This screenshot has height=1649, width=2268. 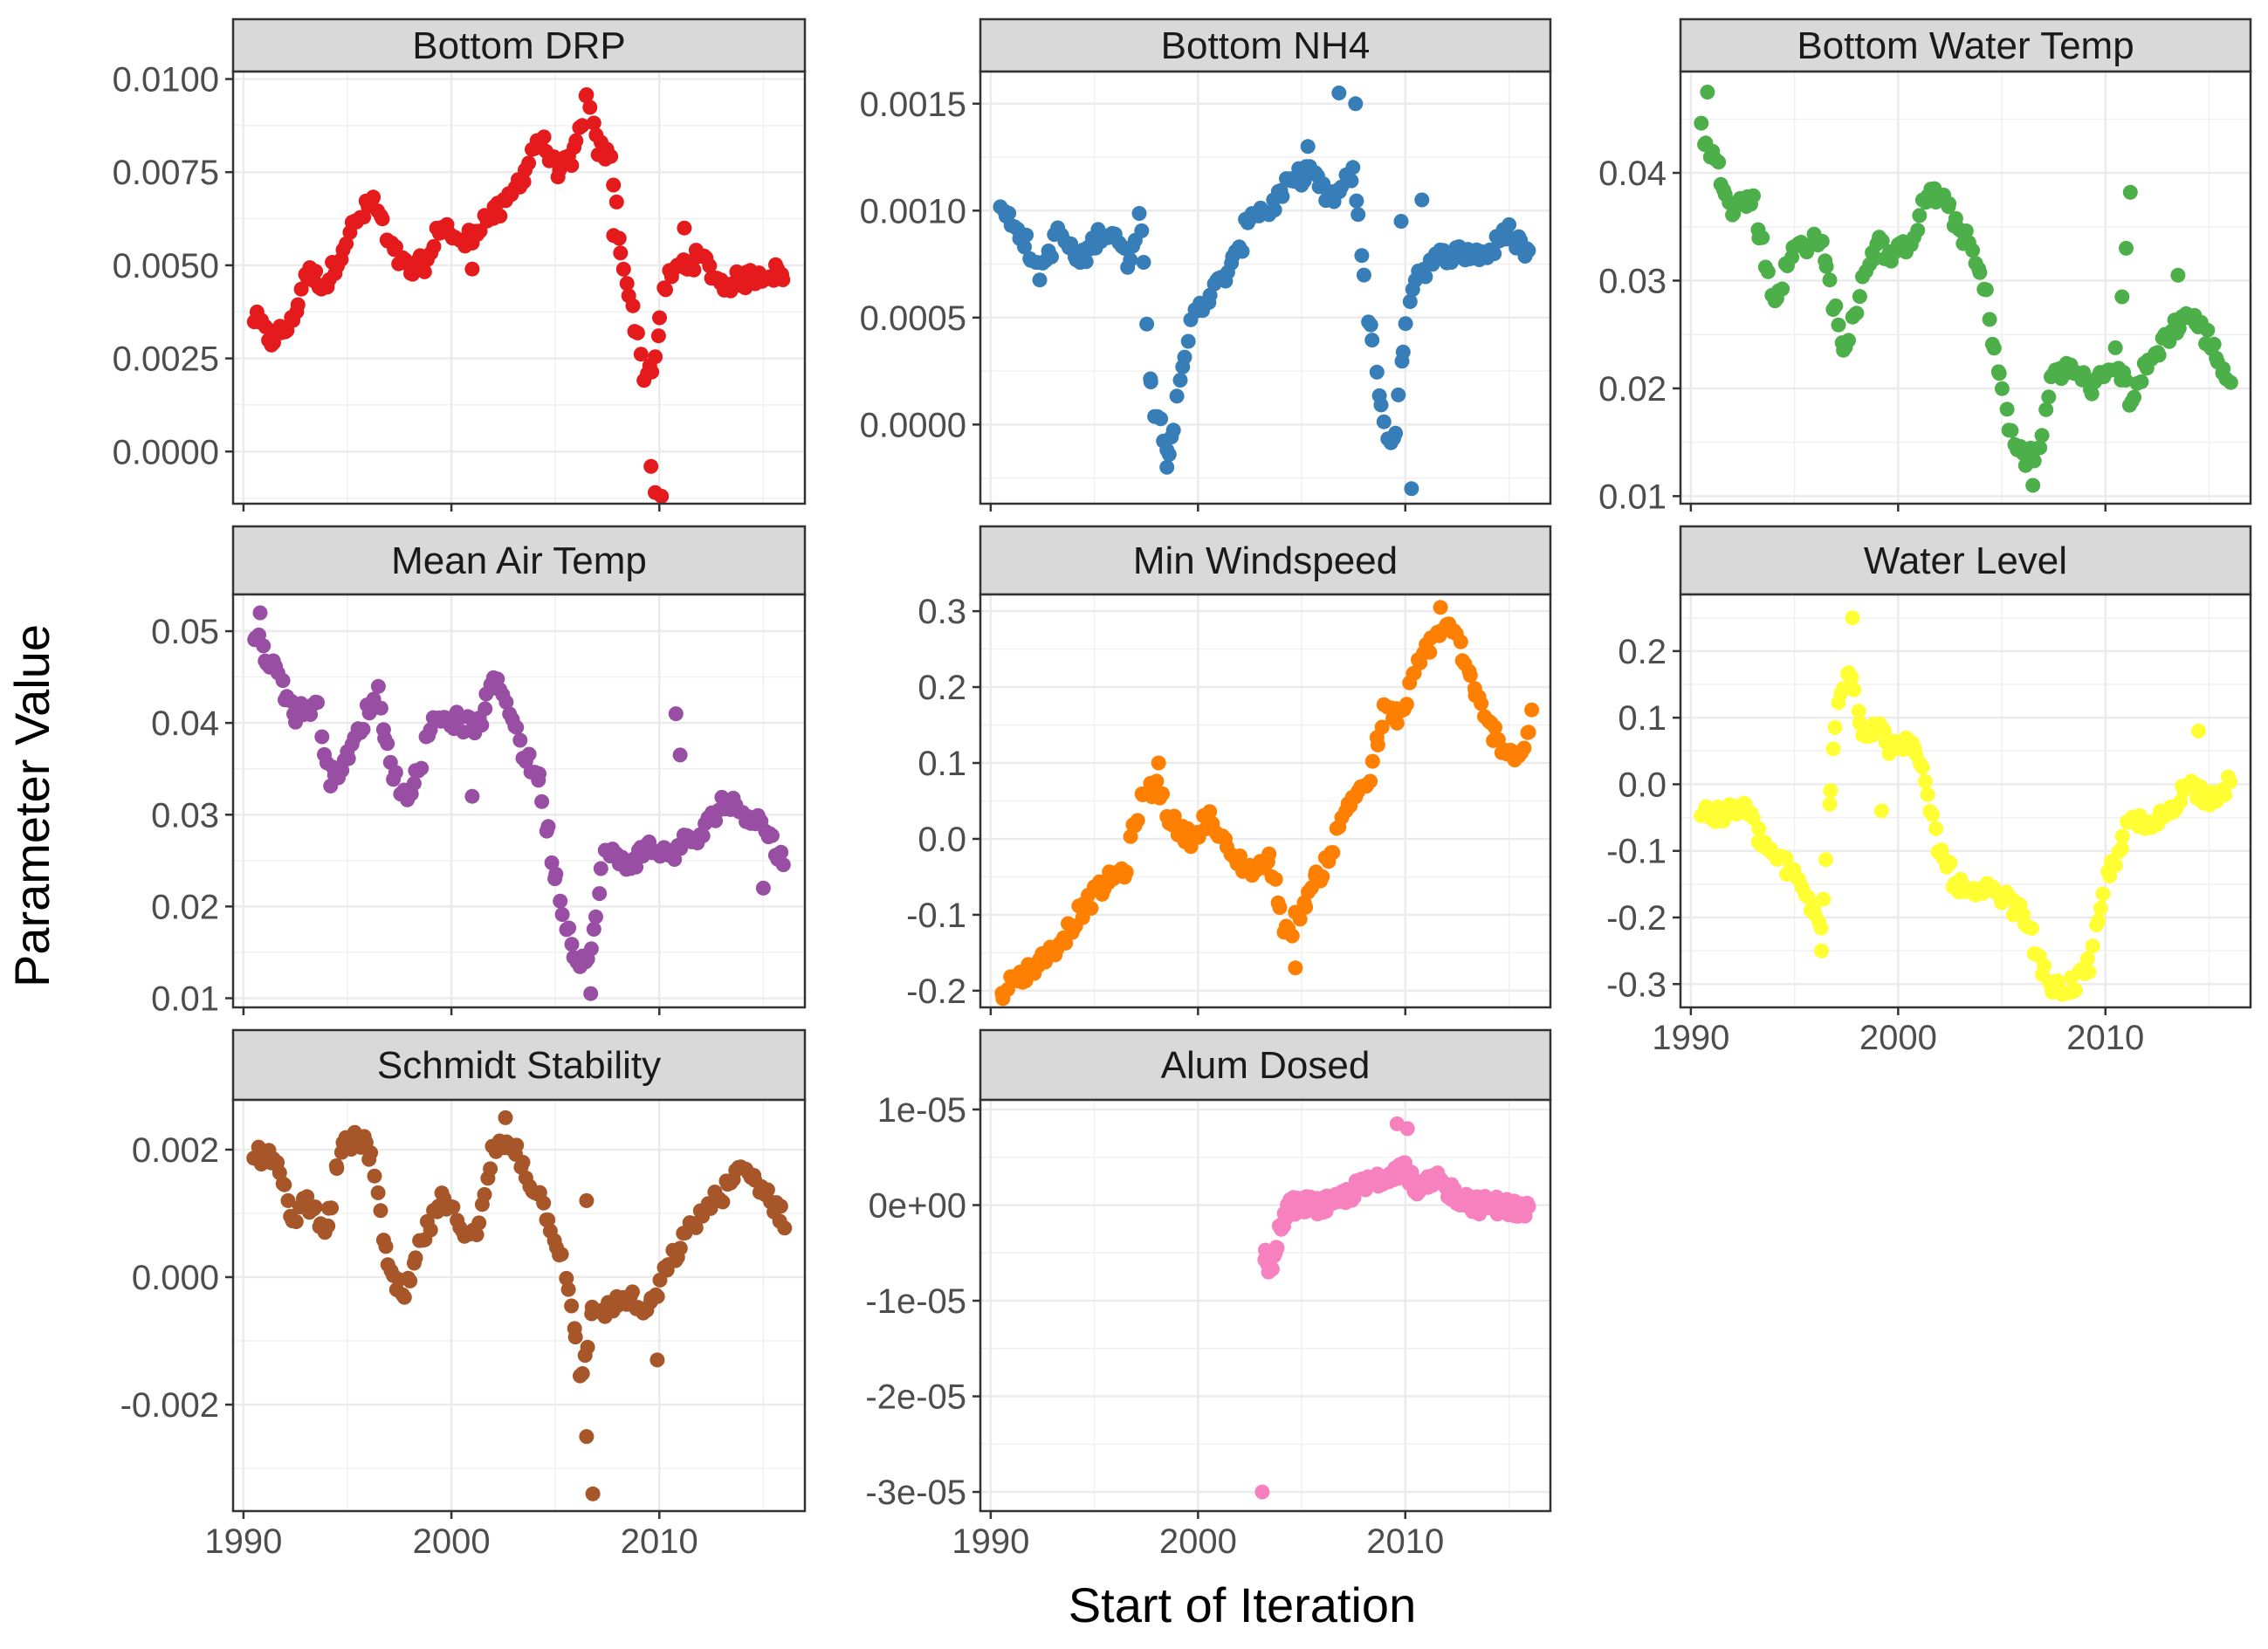 I want to click on x-tick-label: 1990, so click(x=1691, y=1038).